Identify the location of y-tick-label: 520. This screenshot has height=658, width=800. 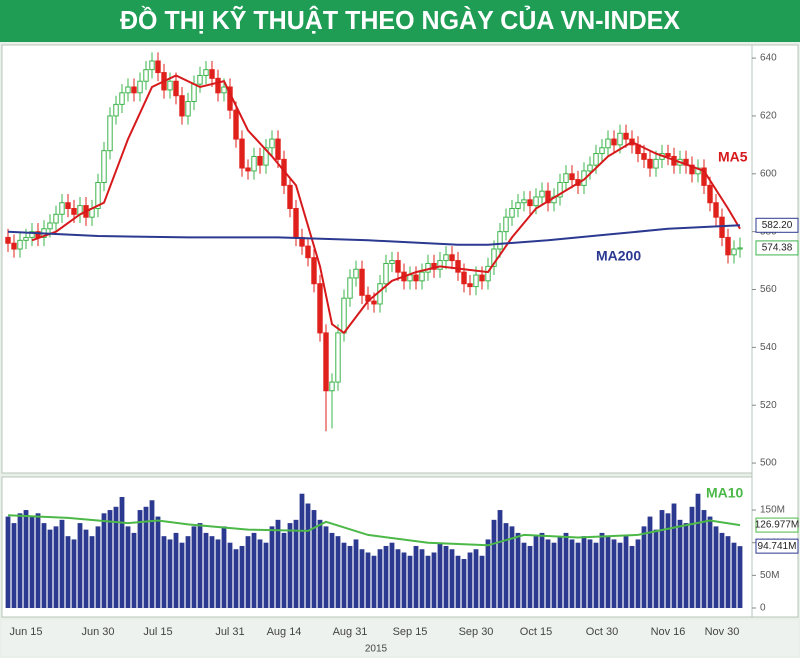
(768, 405).